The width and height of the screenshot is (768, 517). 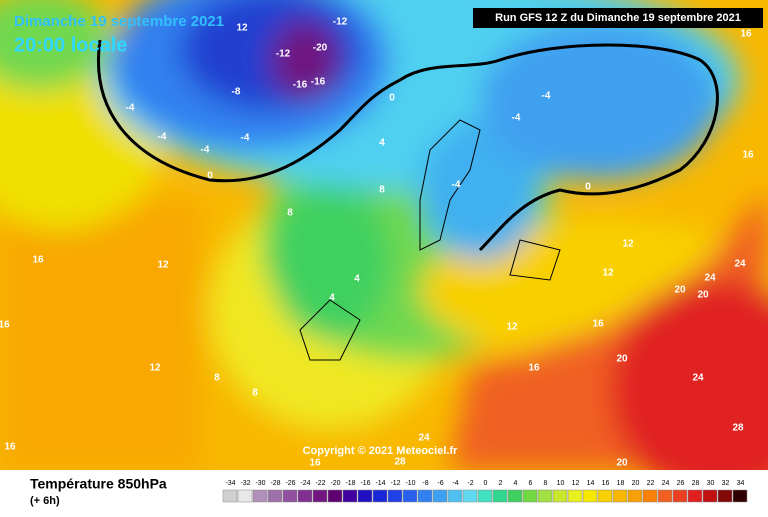 What do you see at coordinates (365, 483) in the screenshot?
I see `scale-label: -16` at bounding box center [365, 483].